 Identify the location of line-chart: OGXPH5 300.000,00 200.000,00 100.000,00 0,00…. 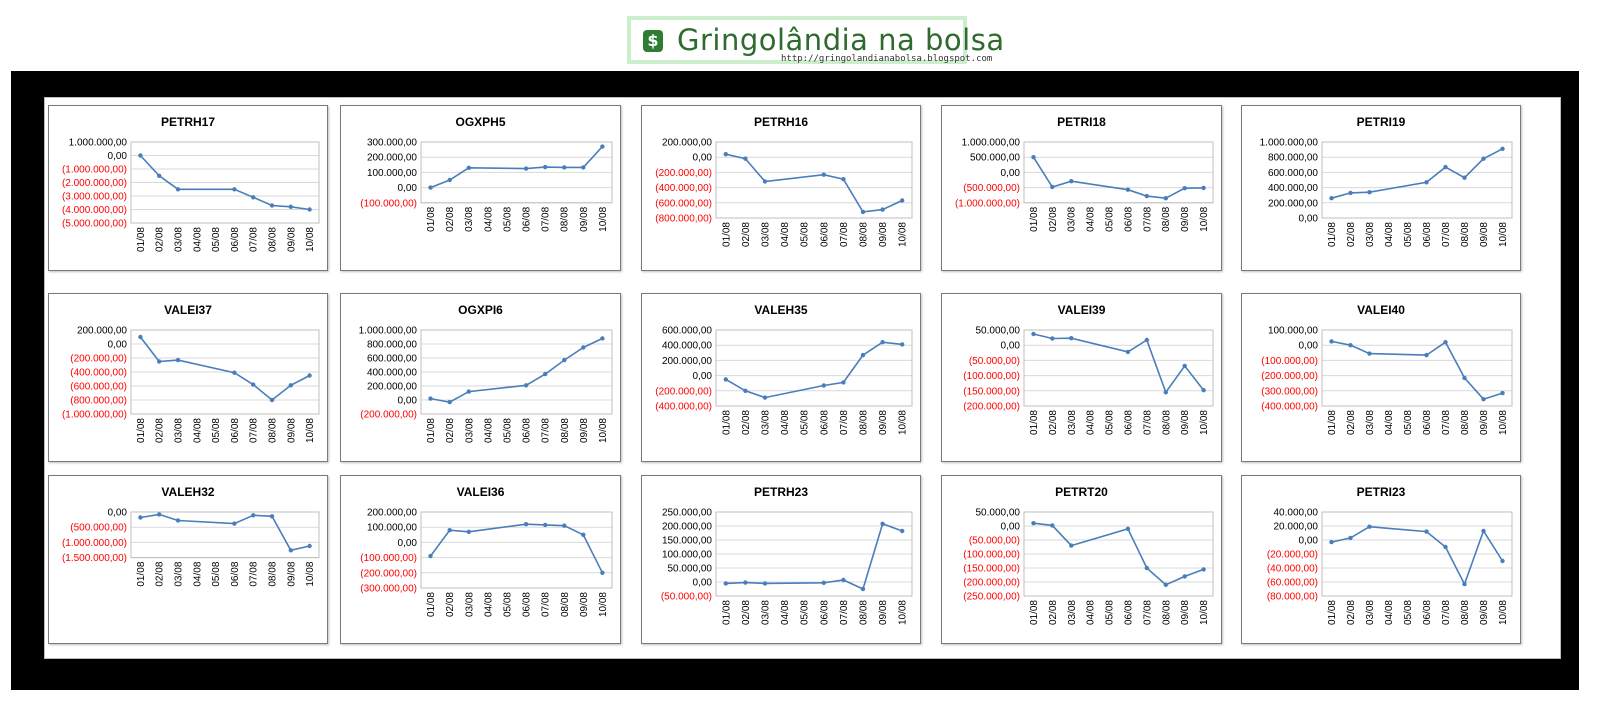
(486, 173).